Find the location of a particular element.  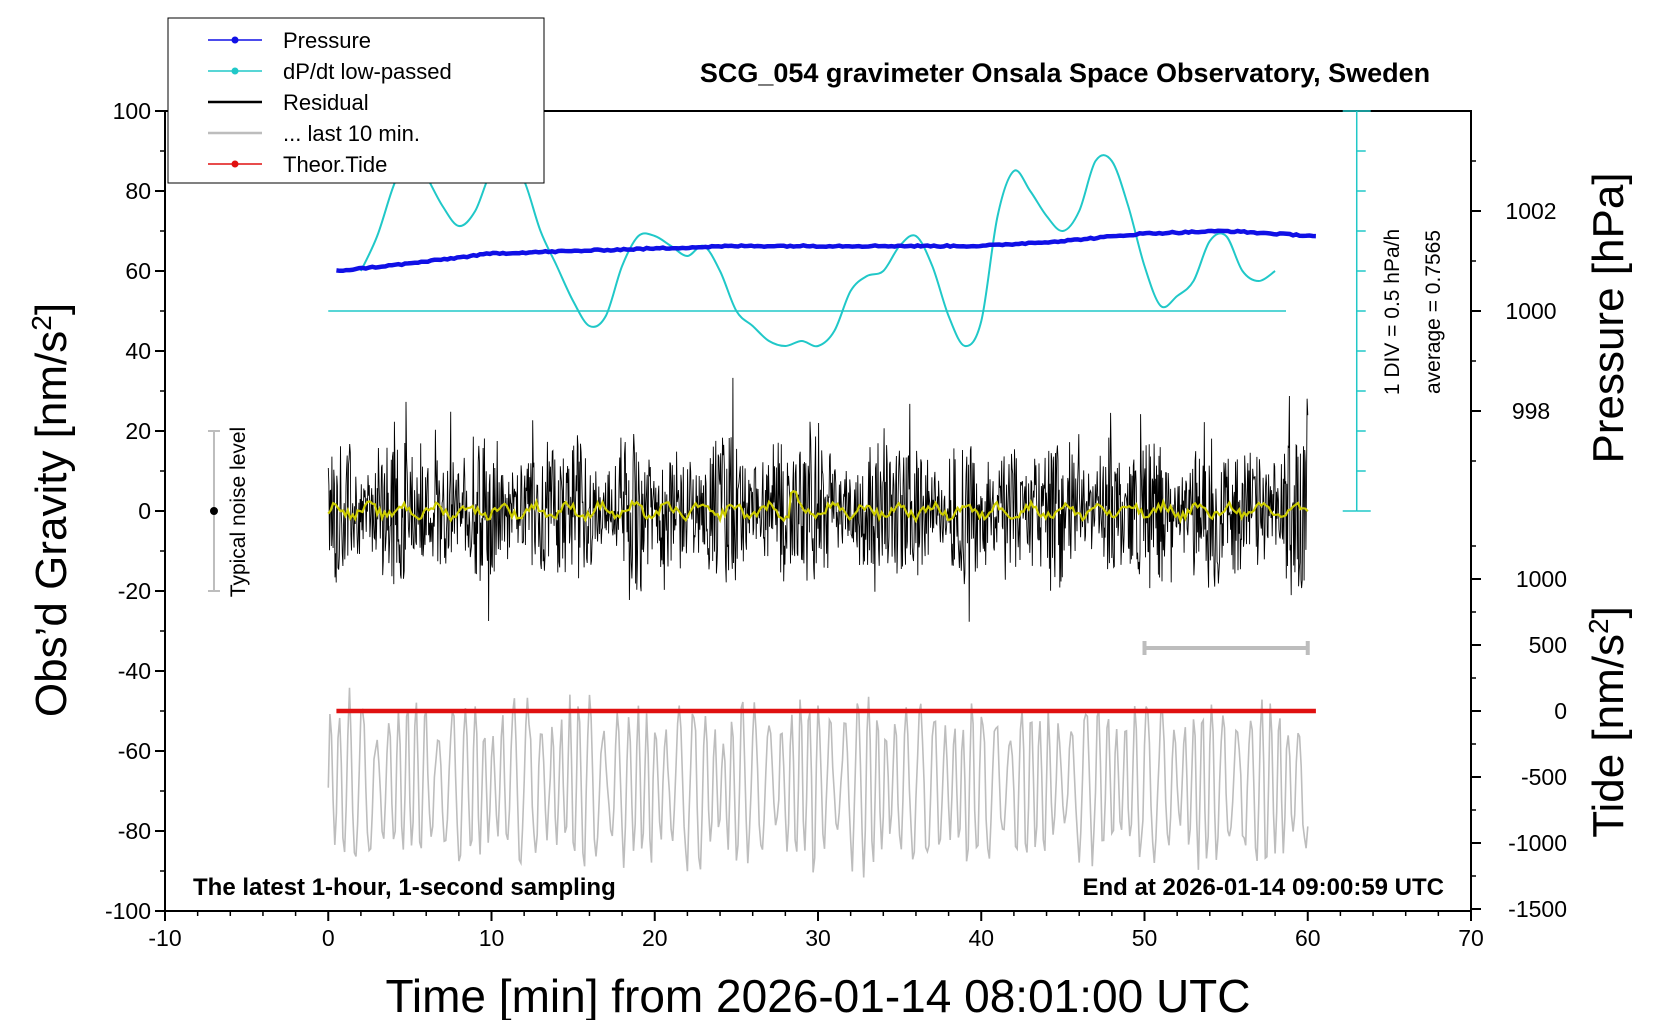

noise-bar-dot is located at coordinates (213, 511).